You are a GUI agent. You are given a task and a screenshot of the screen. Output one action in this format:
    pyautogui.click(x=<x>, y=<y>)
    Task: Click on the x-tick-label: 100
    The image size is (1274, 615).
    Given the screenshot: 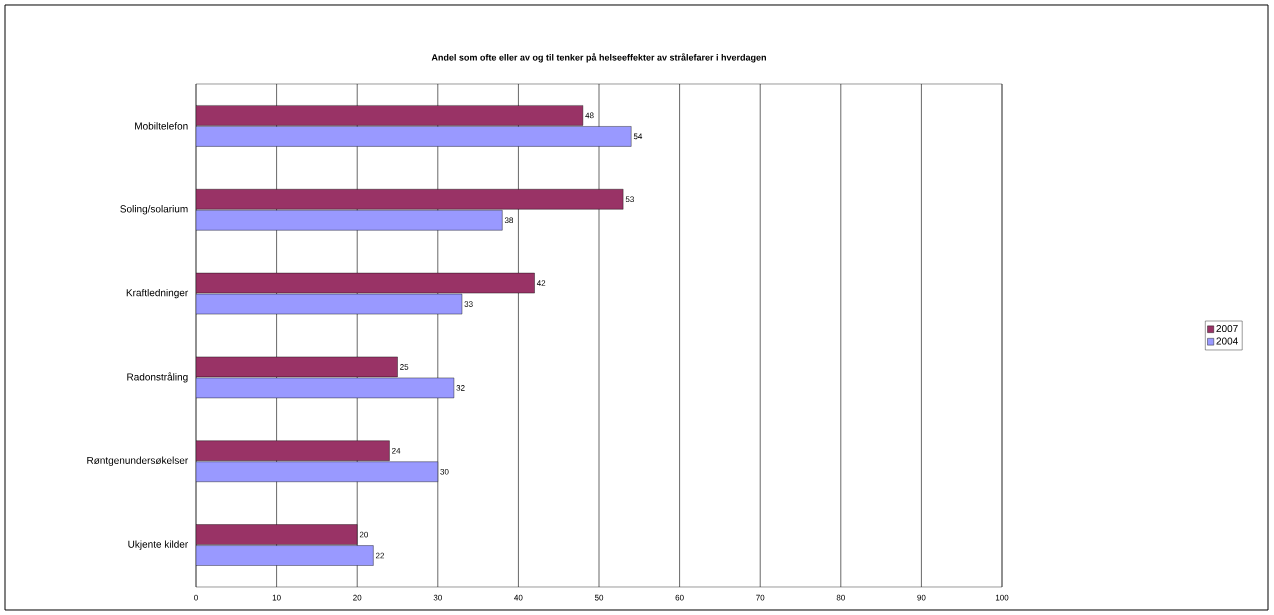 What is the action you would take?
    pyautogui.click(x=1002, y=597)
    